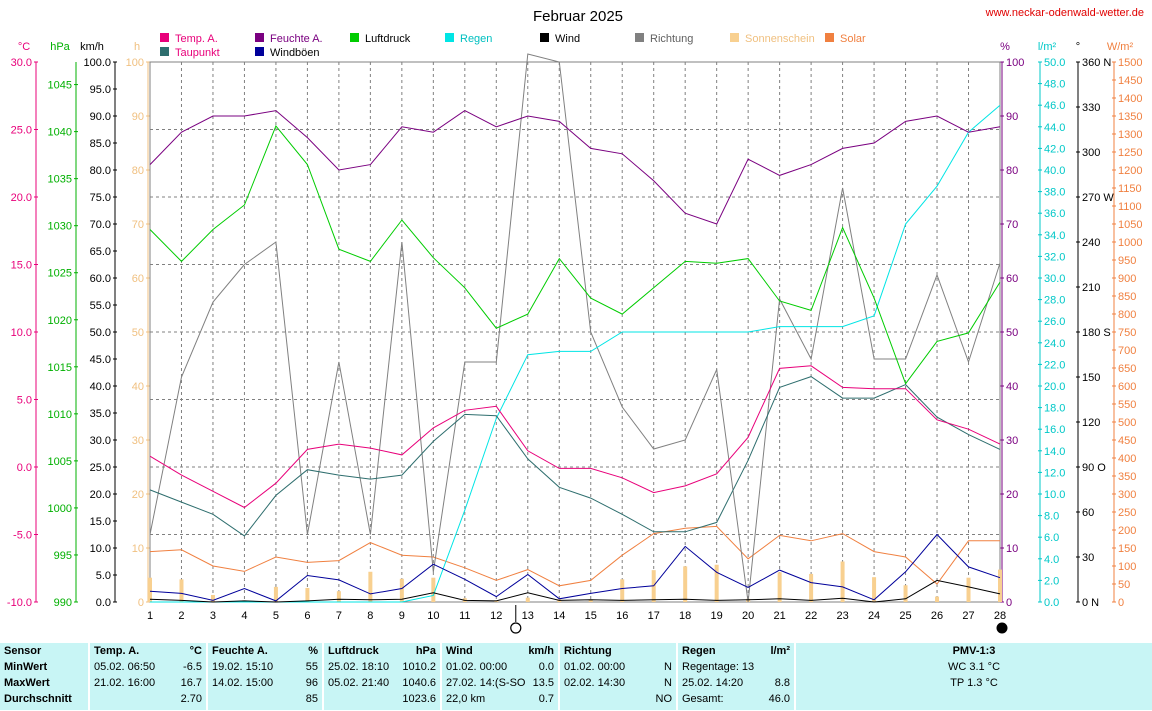  What do you see at coordinates (100, 441) in the screenshot?
I see `axis-tick-wind: 30.0` at bounding box center [100, 441].